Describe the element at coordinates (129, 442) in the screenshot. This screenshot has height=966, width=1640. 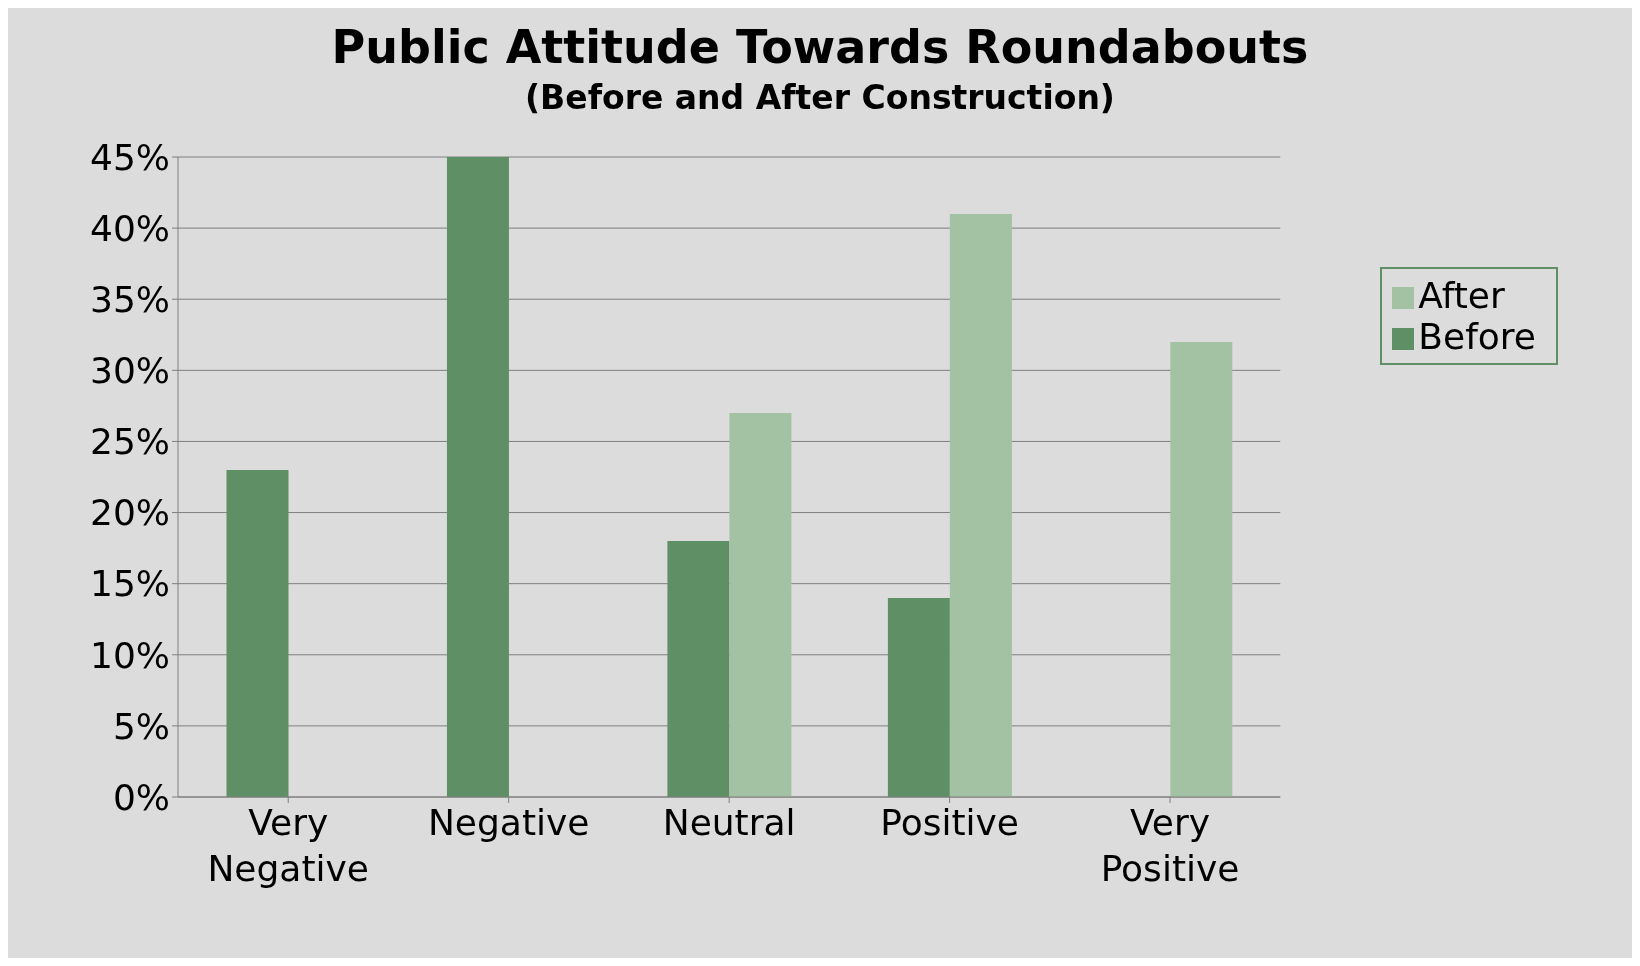
I see `y-tick-label: 25%` at that location.